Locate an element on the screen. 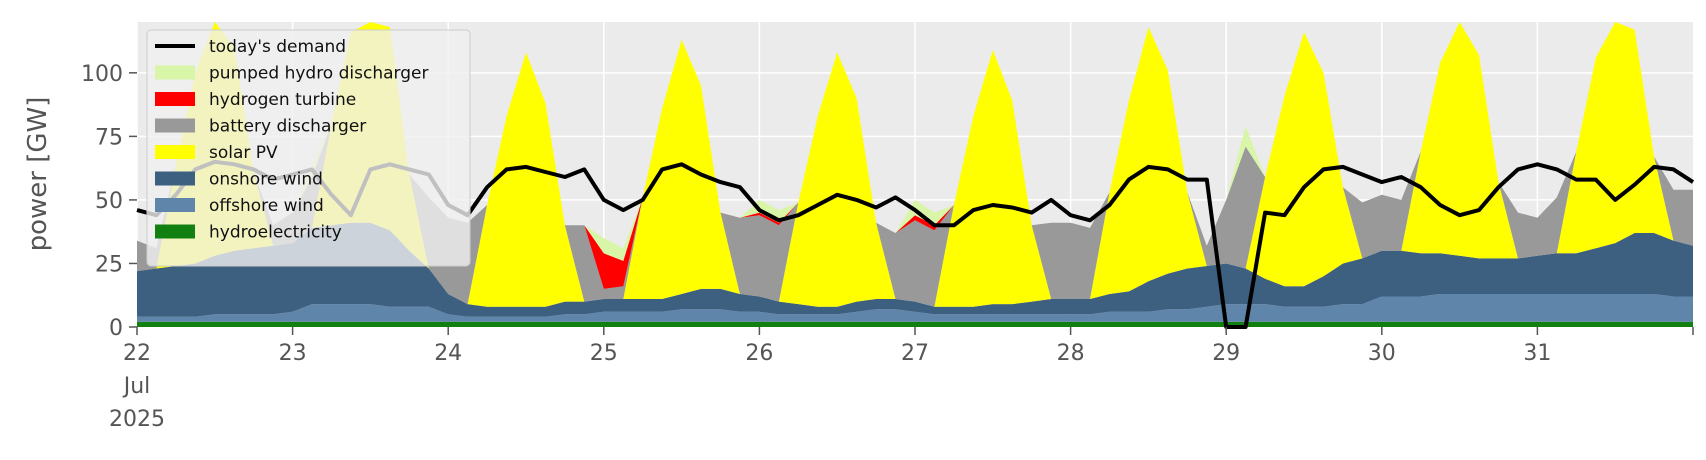 This screenshot has height=460, width=1706. x-tick-label: 30 is located at coordinates (1382, 353).